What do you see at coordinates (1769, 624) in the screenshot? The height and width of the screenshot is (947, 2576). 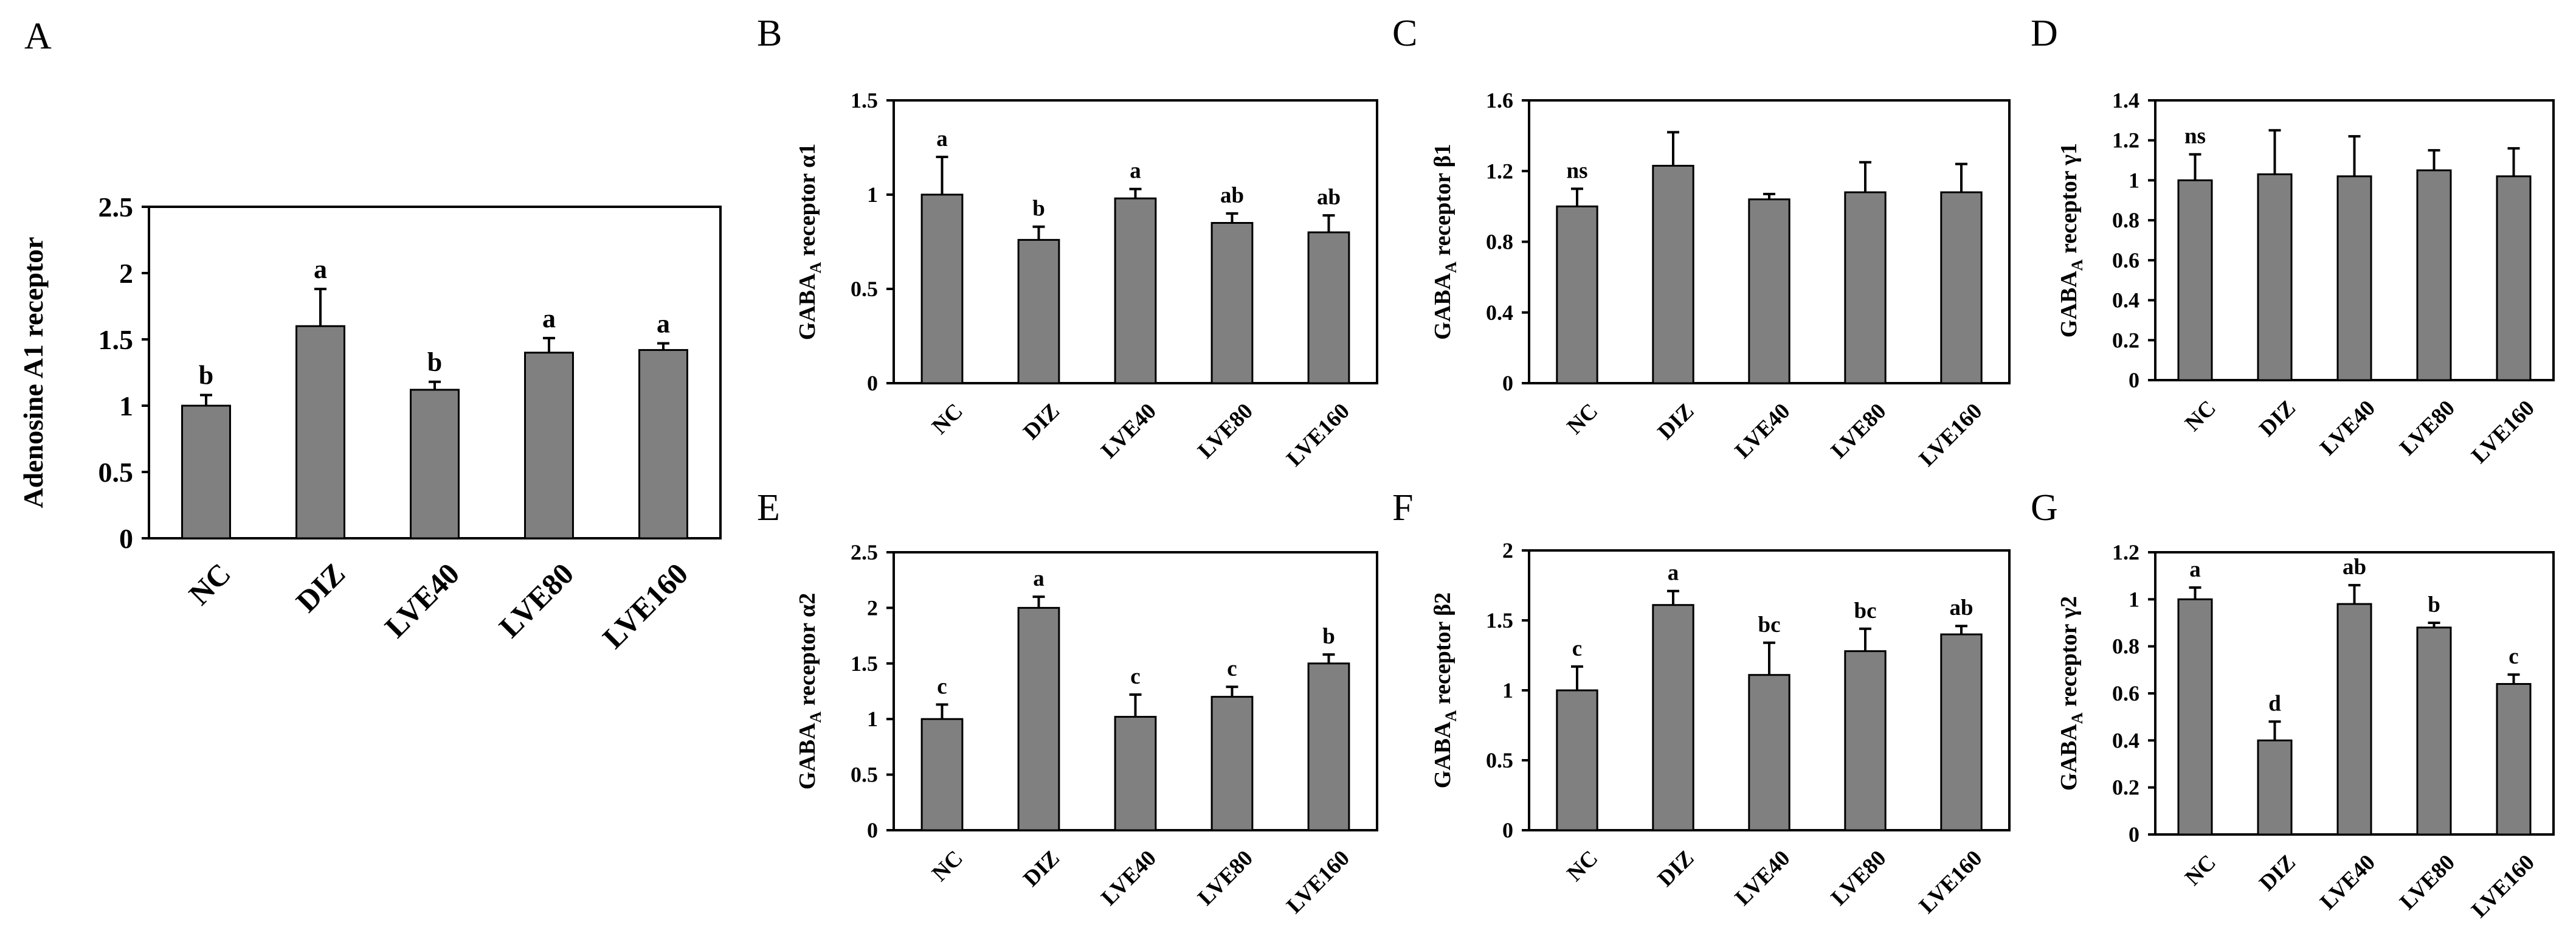 I see `significance-label: bc` at bounding box center [1769, 624].